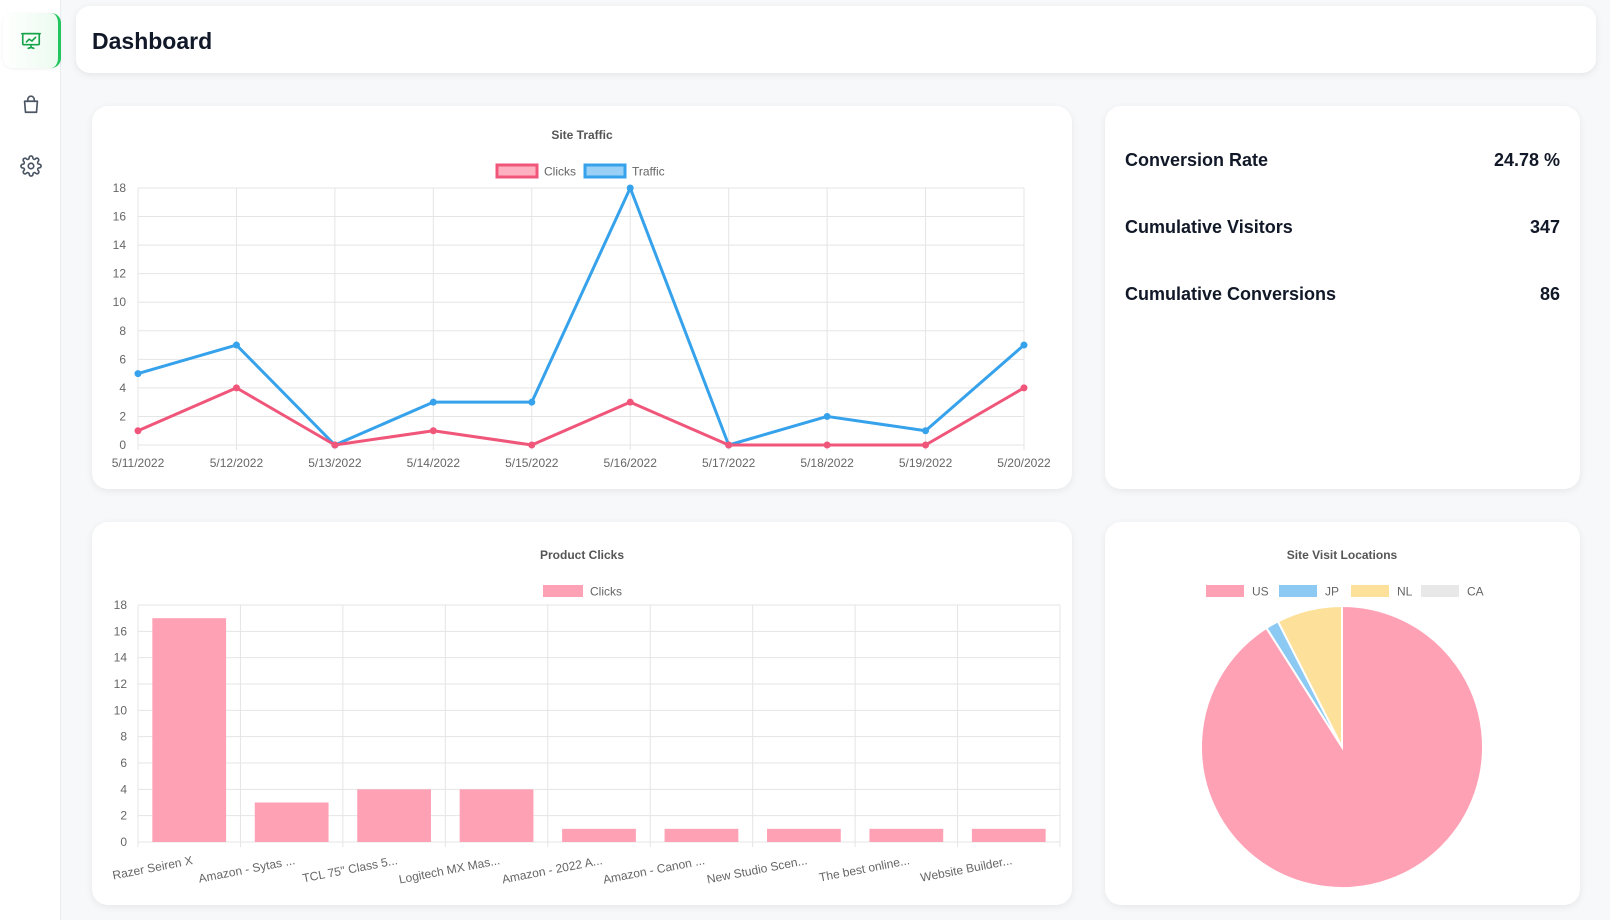  Describe the element at coordinates (30, 460) in the screenshot. I see `sidebar` at that location.